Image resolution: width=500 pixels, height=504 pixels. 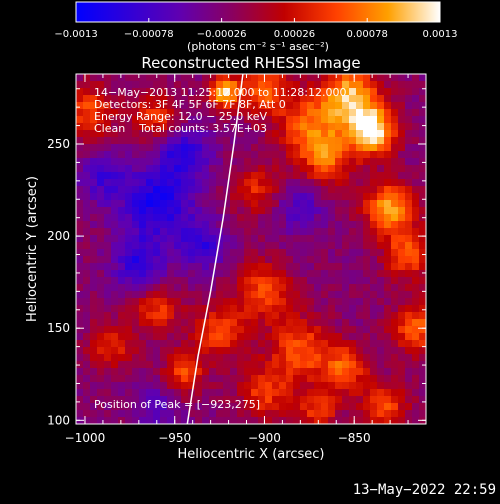 What do you see at coordinates (174, 438) in the screenshot?
I see `x-tick-label: −950` at bounding box center [174, 438].